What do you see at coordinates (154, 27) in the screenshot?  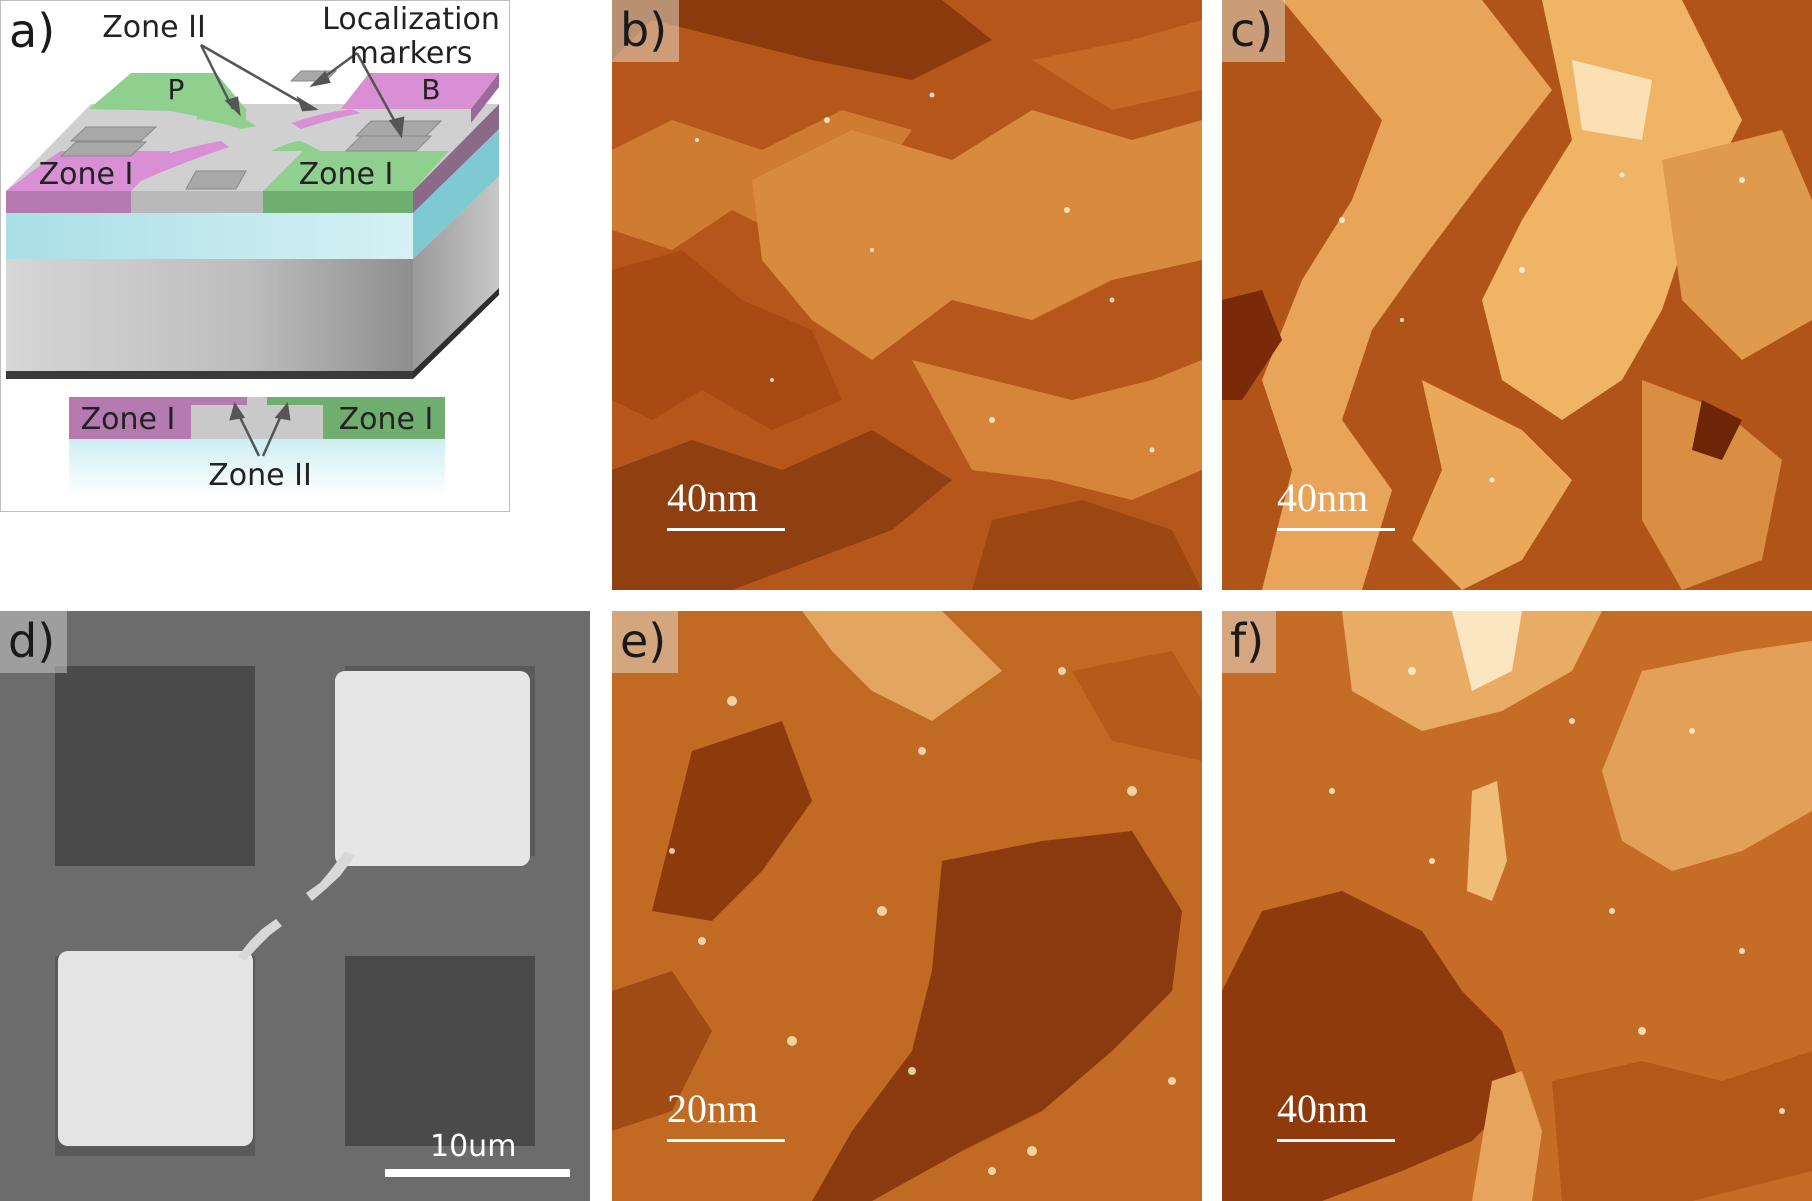 I see `label-zone2-top: Zone II` at bounding box center [154, 27].